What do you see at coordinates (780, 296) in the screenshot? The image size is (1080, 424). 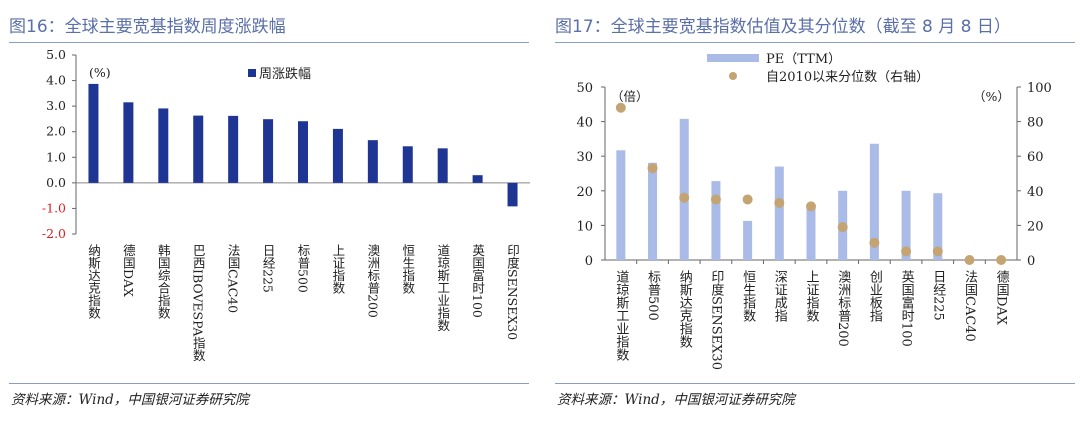 I see `x-category-label: 深证成指` at bounding box center [780, 296].